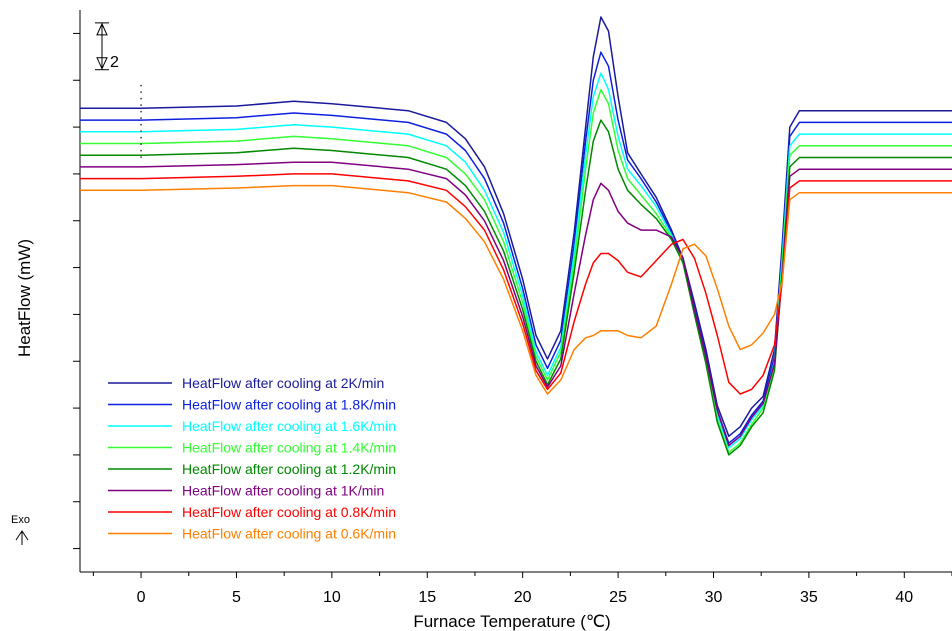 This screenshot has width=952, height=631. What do you see at coordinates (289, 426) in the screenshot?
I see `legend-label: HeatFlow after cooling at 1.6K/min` at bounding box center [289, 426].